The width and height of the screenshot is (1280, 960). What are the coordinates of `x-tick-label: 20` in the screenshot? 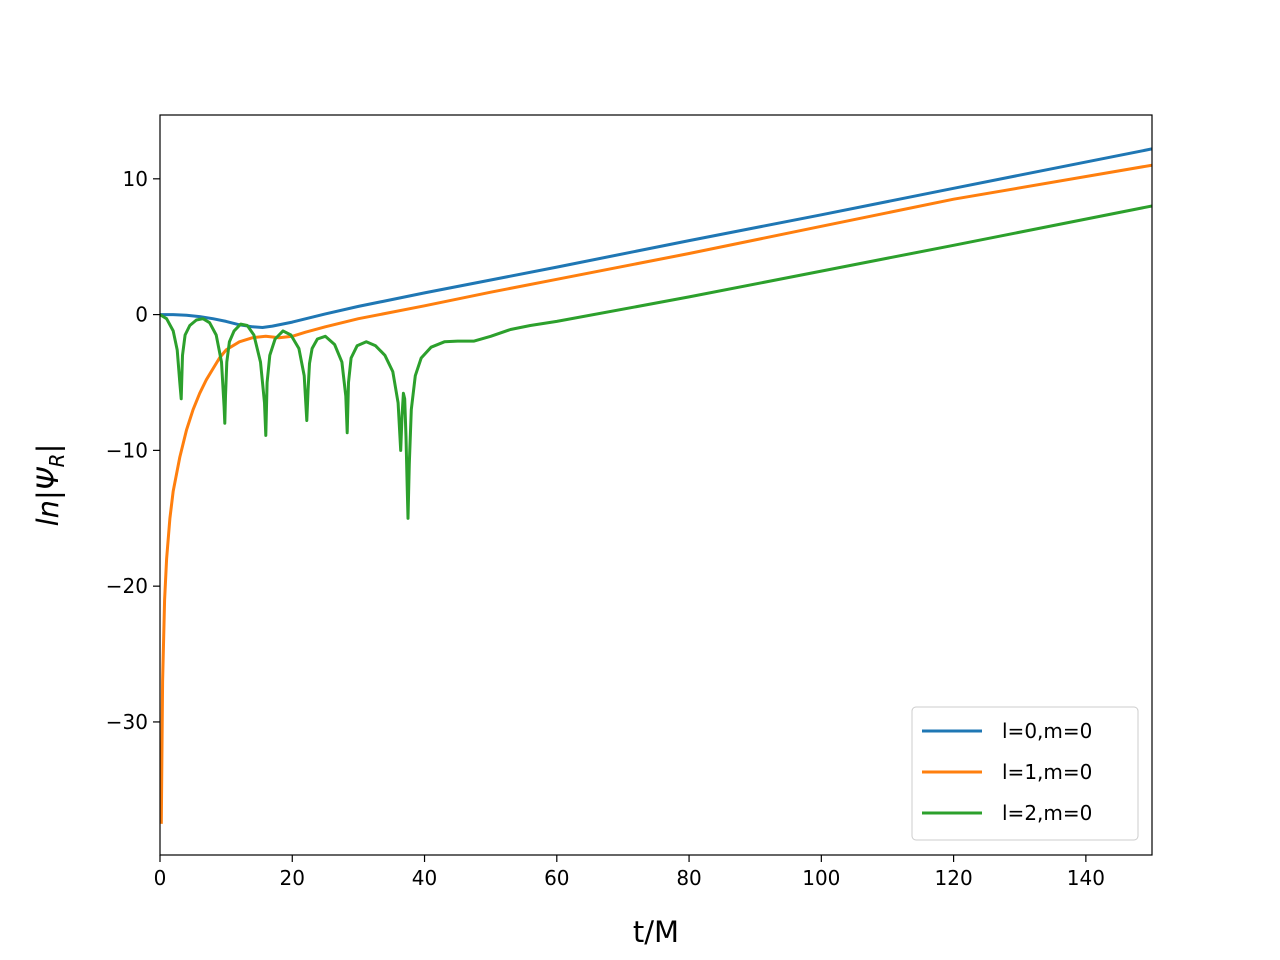 It's located at (292, 878).